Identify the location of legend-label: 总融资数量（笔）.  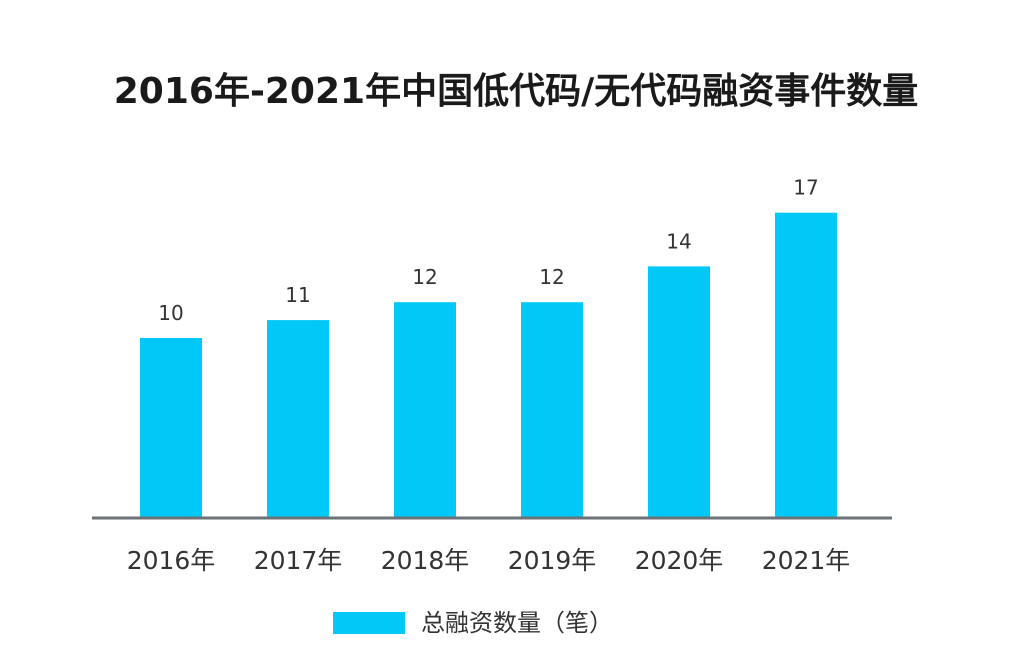
(517, 623).